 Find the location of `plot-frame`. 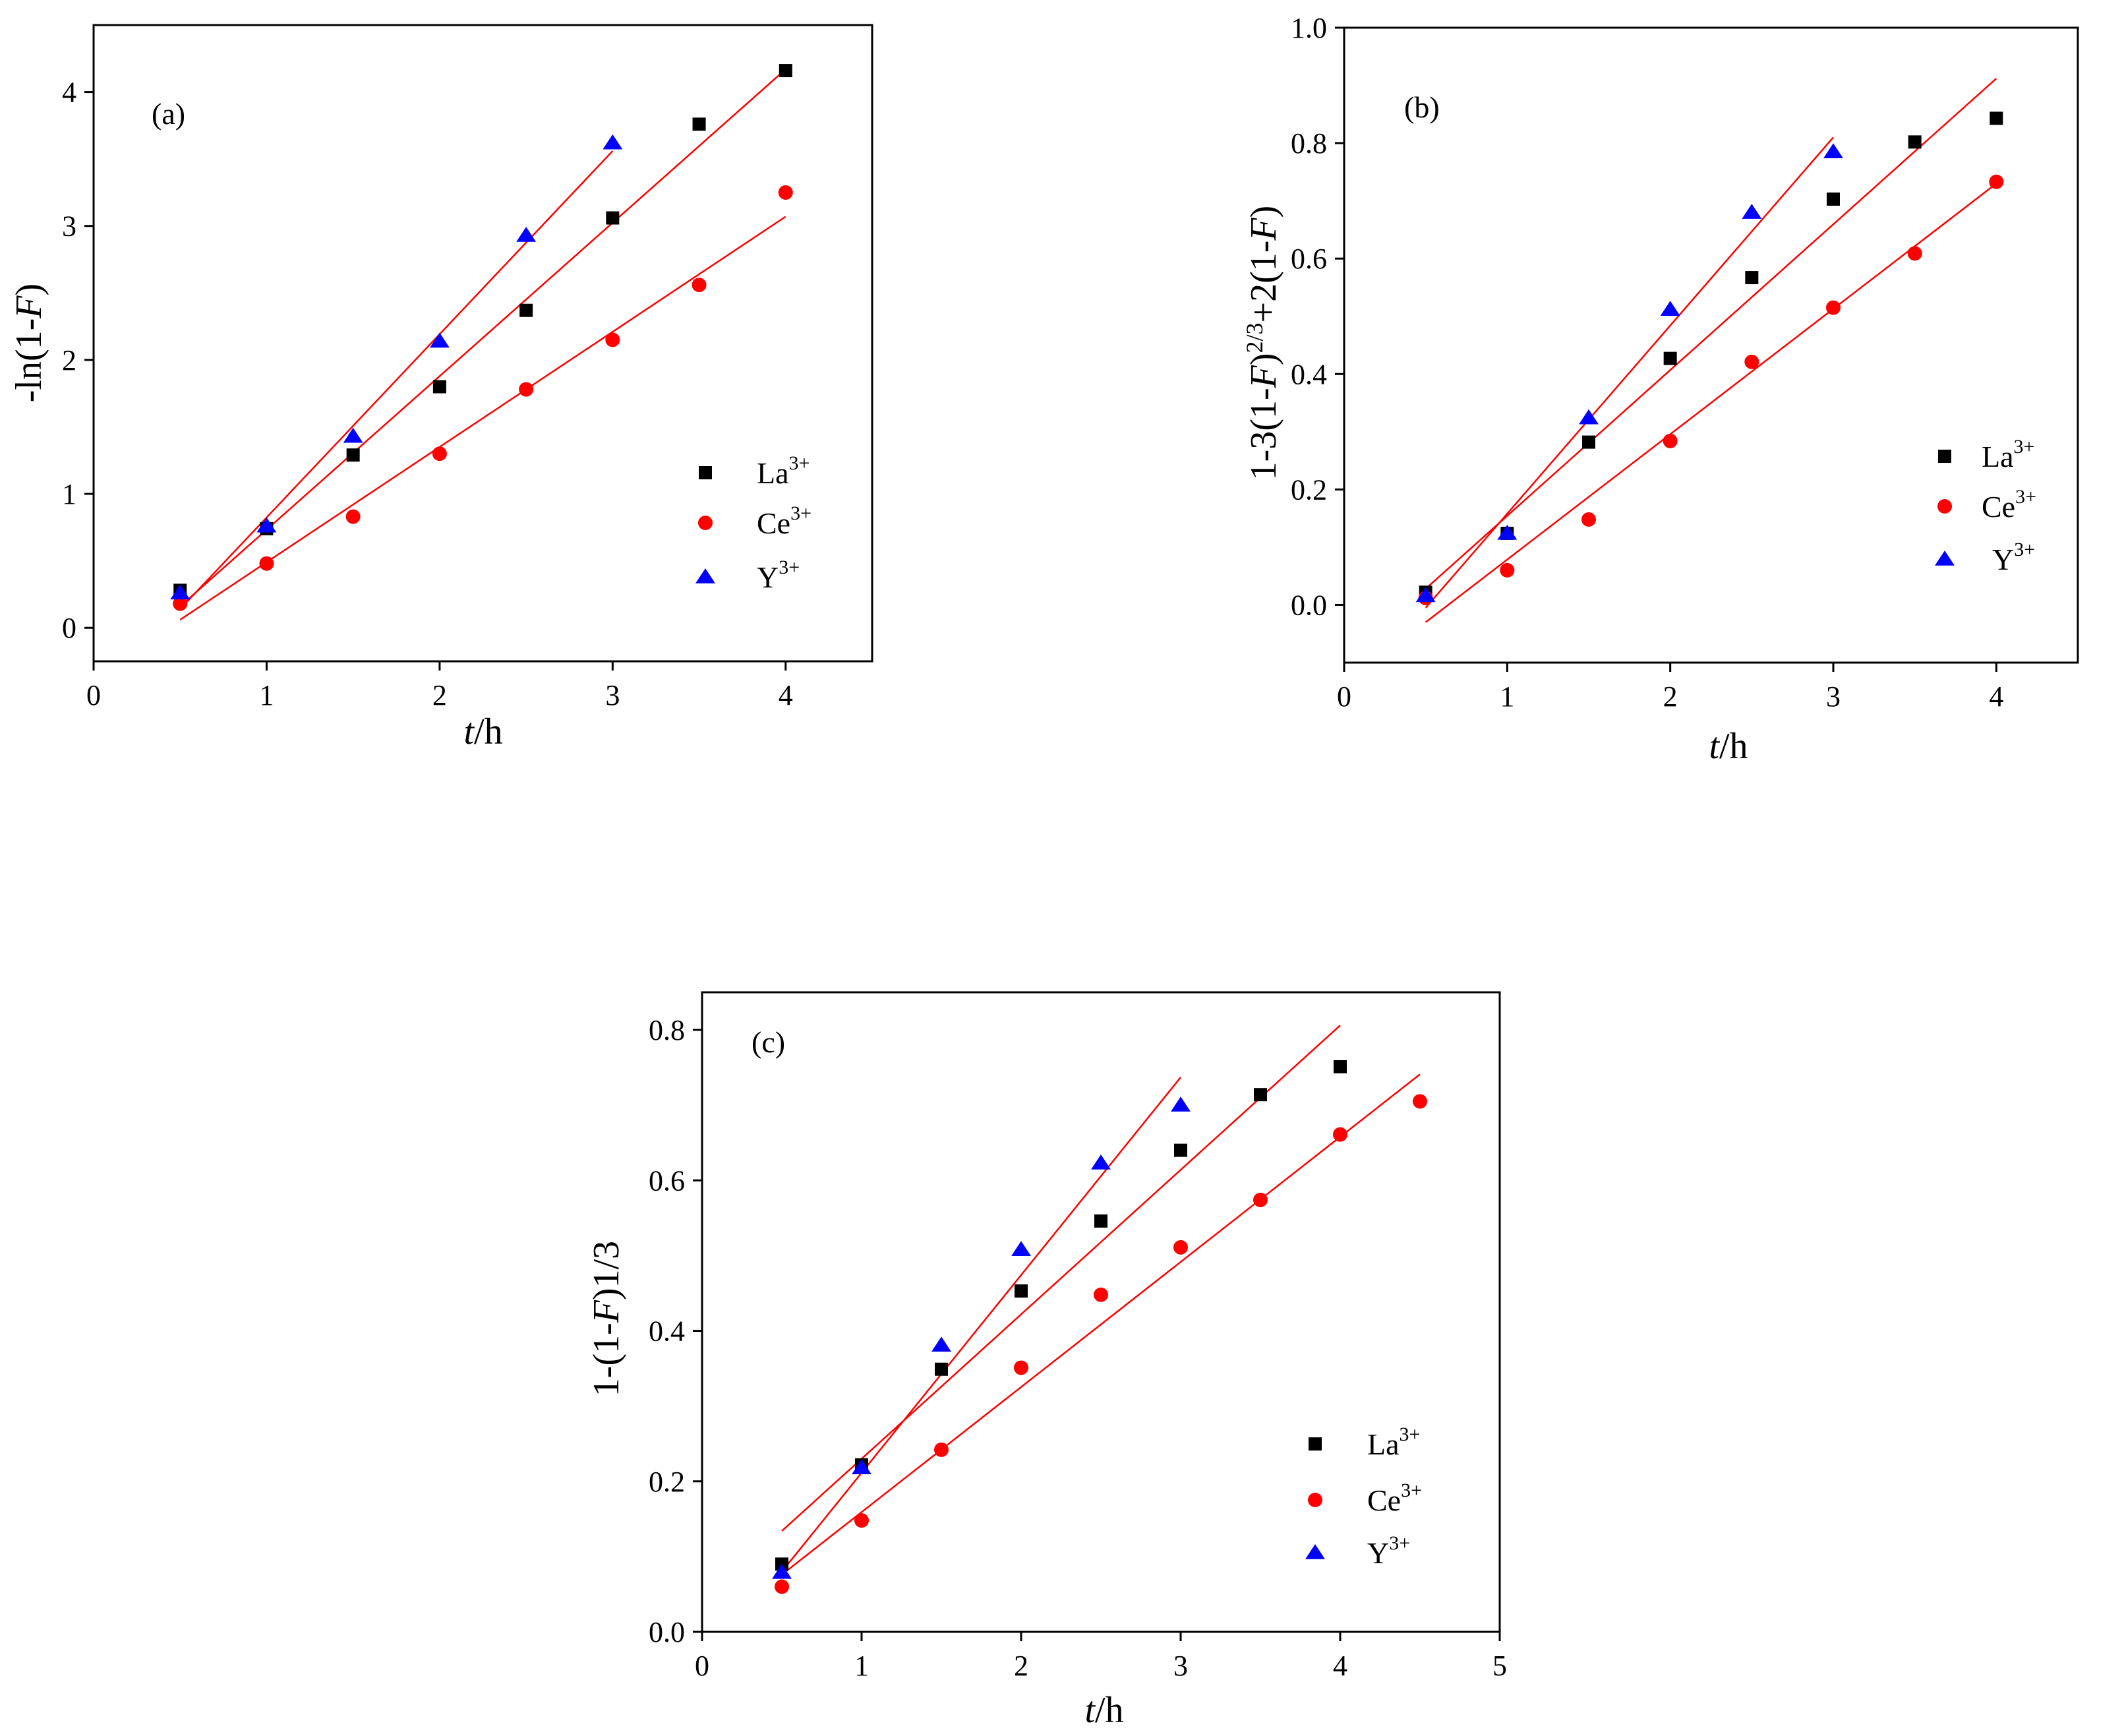

plot-frame is located at coordinates (482, 343).